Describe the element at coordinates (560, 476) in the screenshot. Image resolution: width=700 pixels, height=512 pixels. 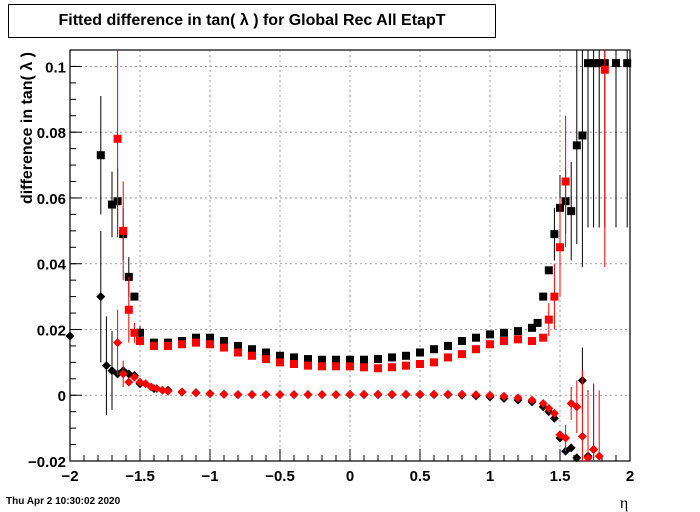
I see `x-tick-label: 1.5` at that location.